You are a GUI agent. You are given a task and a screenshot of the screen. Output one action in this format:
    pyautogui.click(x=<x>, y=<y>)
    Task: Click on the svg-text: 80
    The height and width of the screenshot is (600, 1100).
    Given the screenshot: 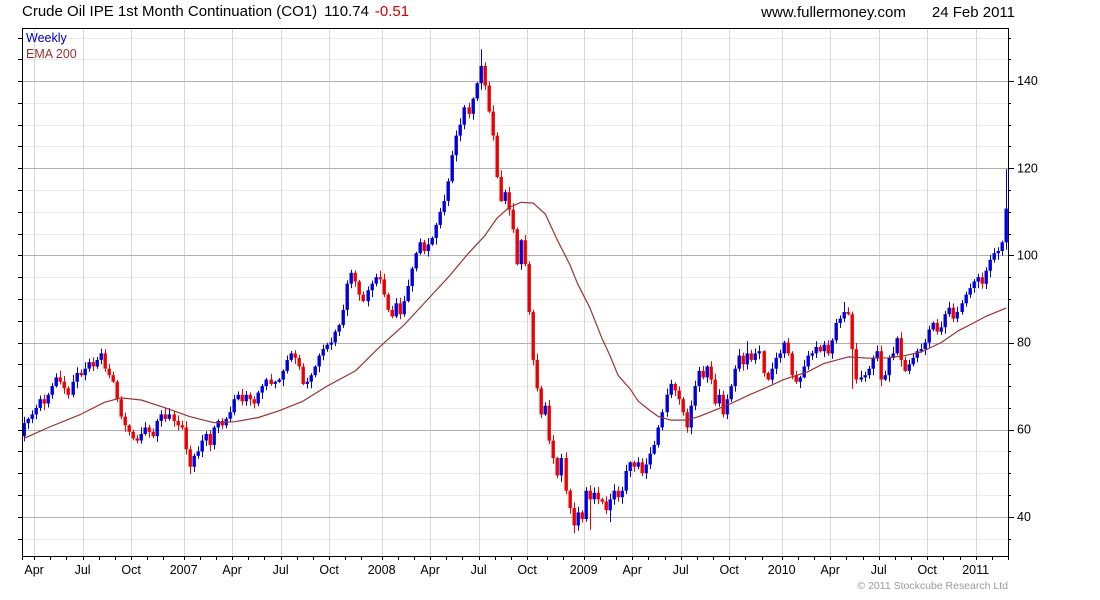 What is the action you would take?
    pyautogui.click(x=1024, y=343)
    